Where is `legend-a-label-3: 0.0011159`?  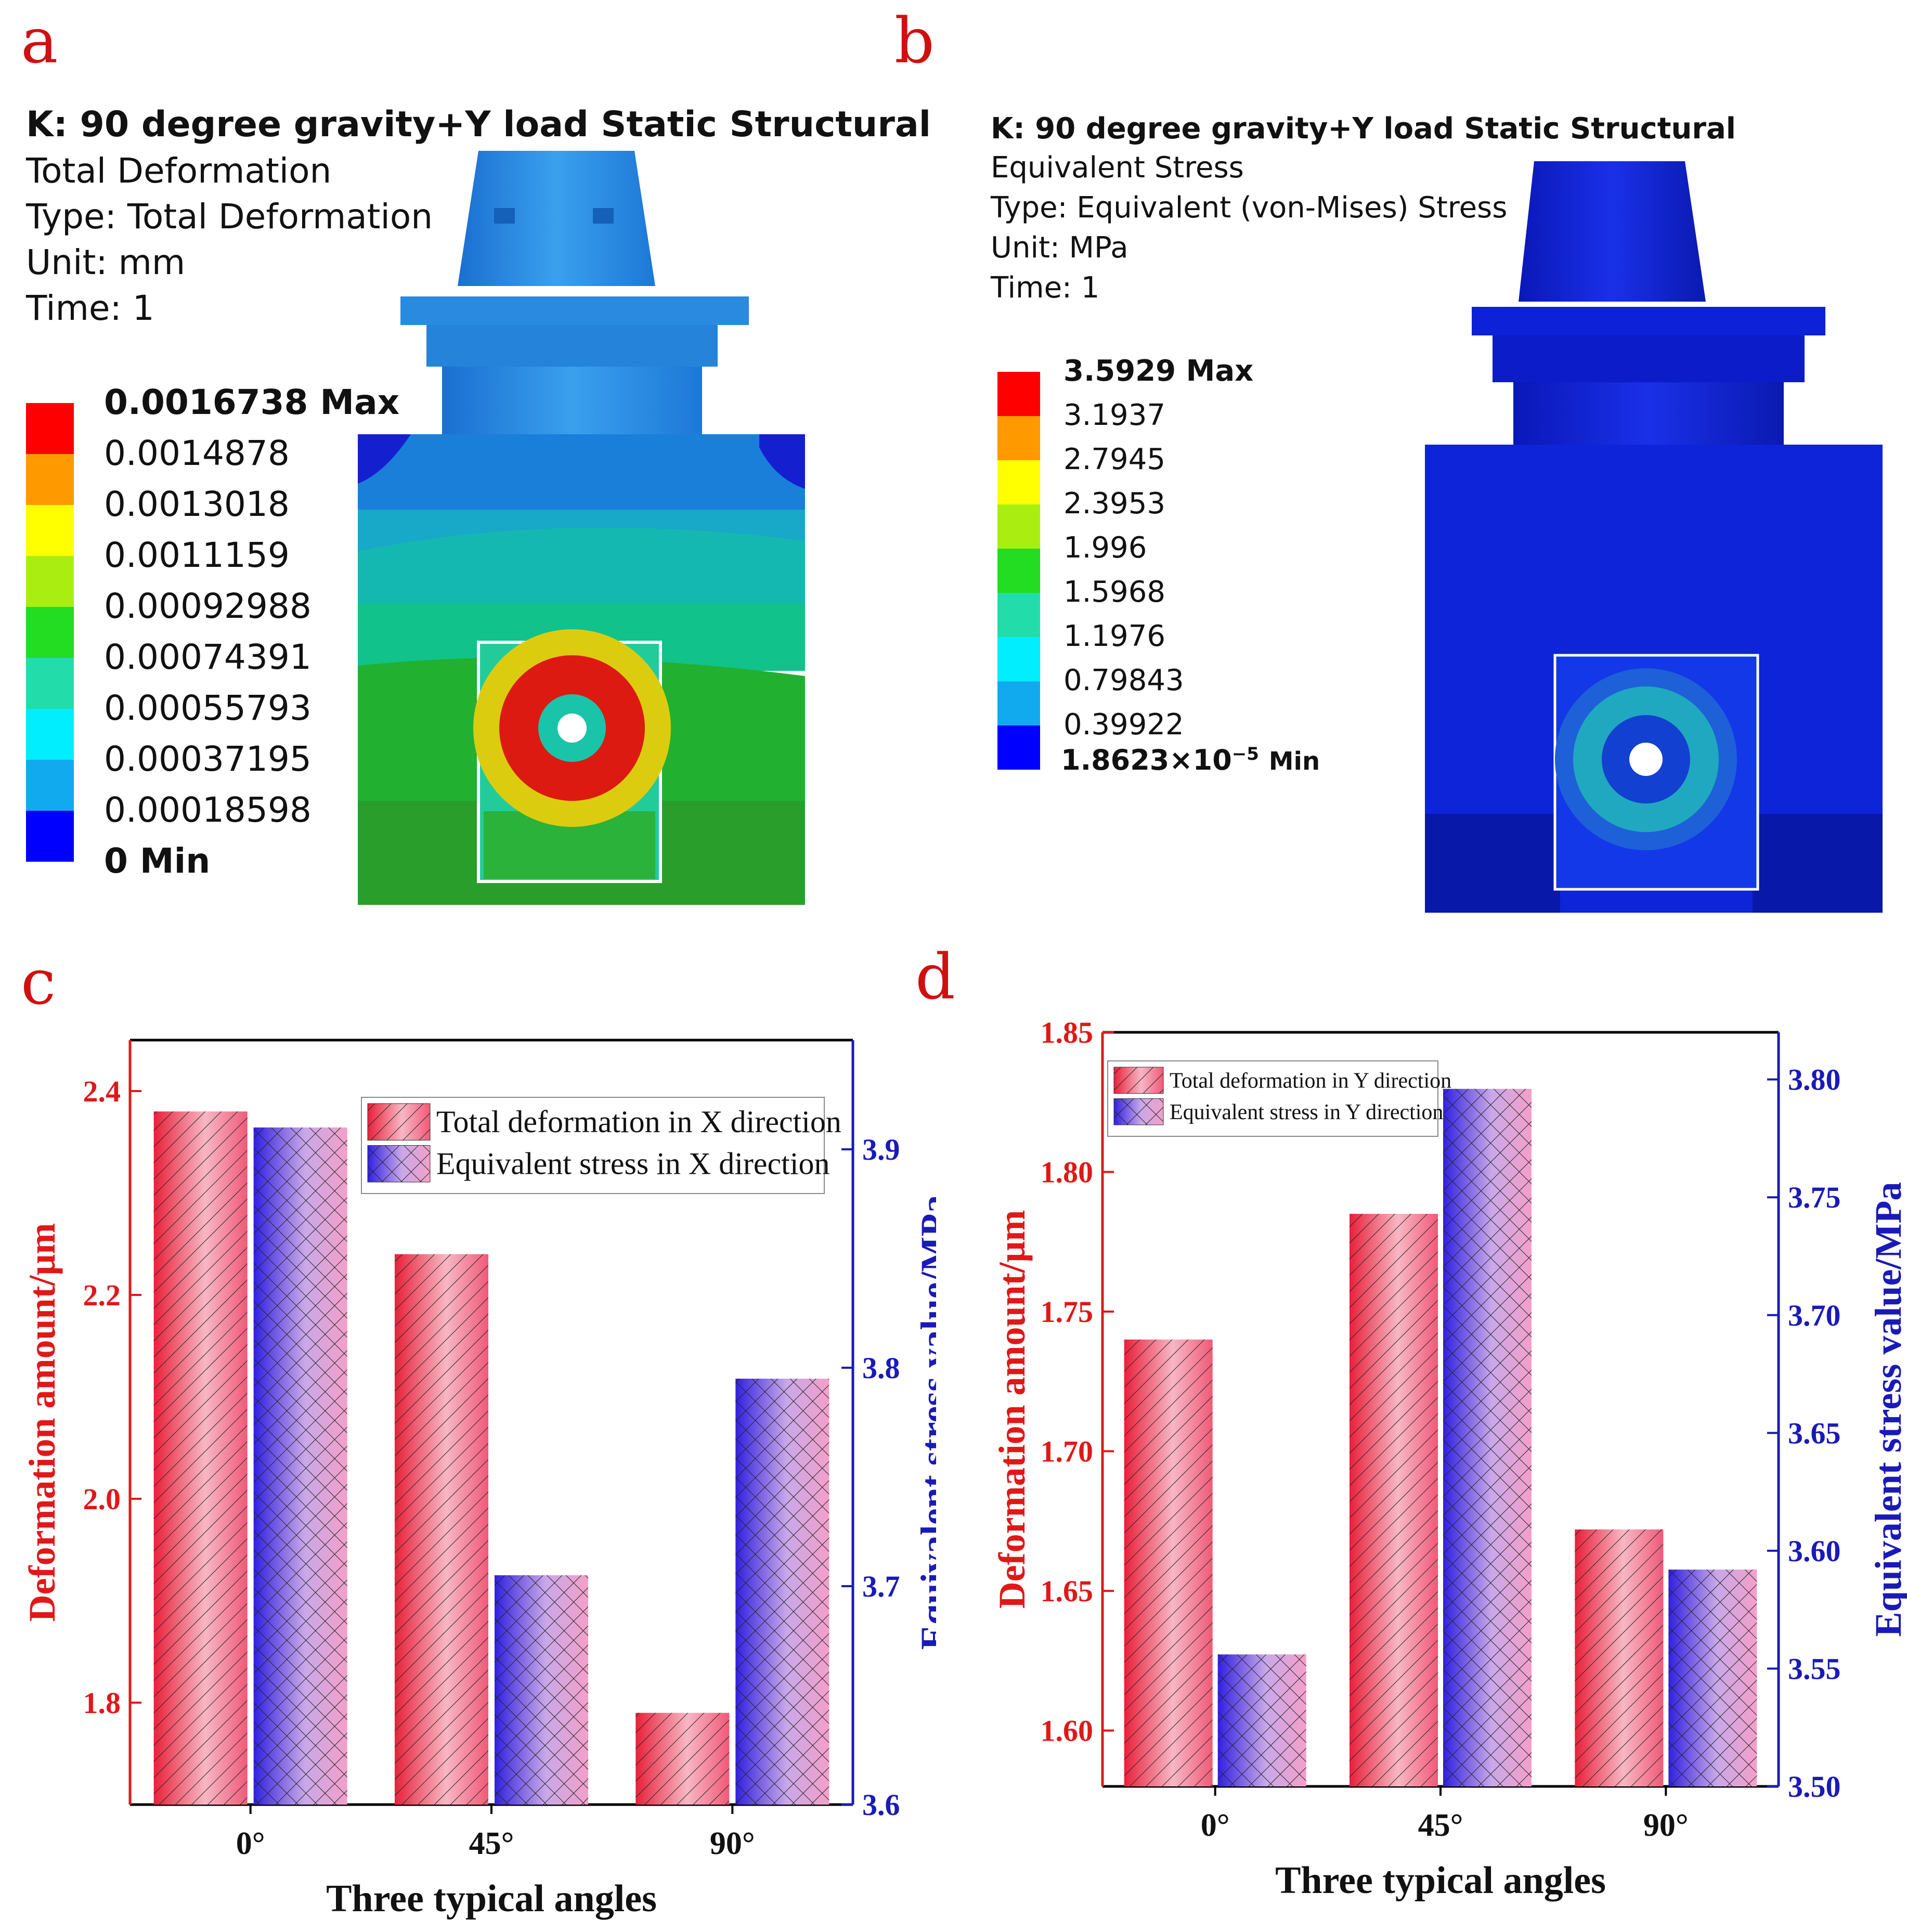 legend-a-label-3: 0.0011159 is located at coordinates (197, 555).